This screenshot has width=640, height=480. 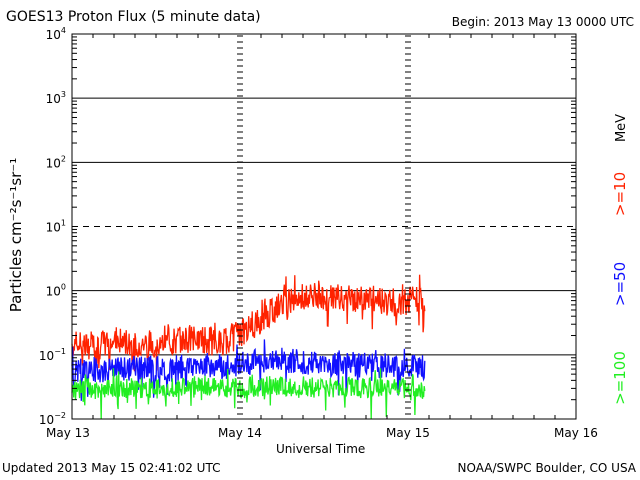 What do you see at coordinates (620, 259) in the screenshot?
I see `legend-layer: >=10 >=50 >=100 MeV` at bounding box center [620, 259].